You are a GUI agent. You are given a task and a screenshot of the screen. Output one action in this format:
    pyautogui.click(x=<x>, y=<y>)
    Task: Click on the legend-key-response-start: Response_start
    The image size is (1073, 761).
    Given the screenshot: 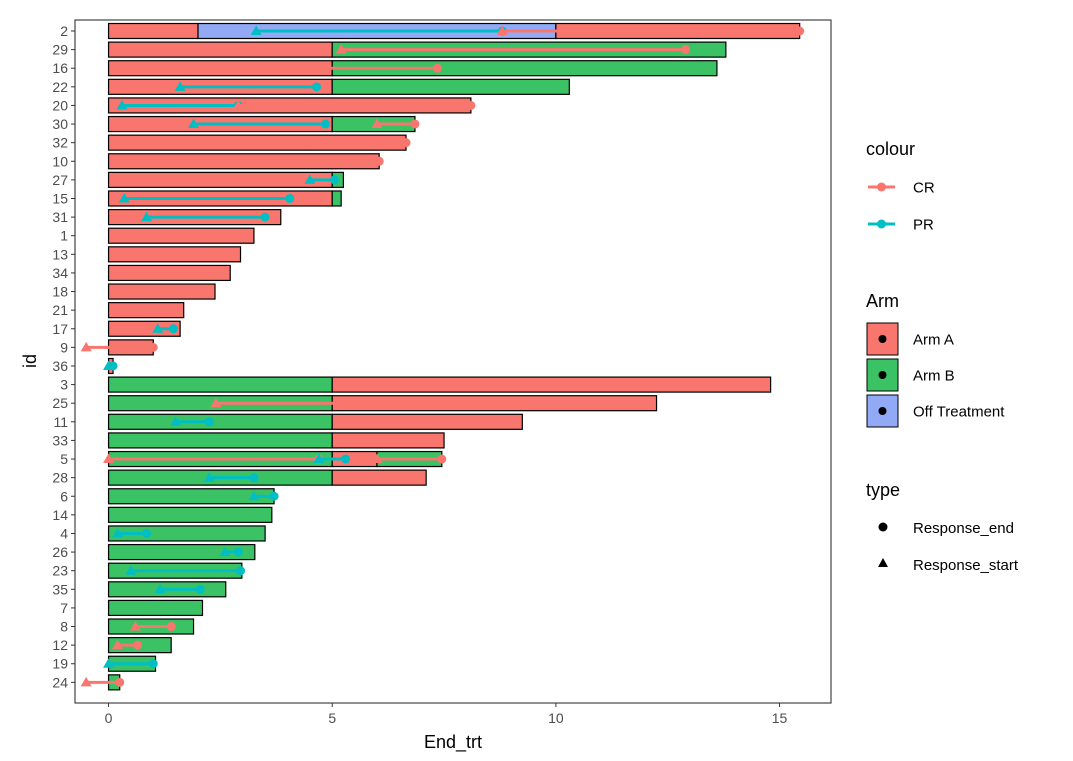 What is the action you would take?
    pyautogui.click(x=948, y=565)
    